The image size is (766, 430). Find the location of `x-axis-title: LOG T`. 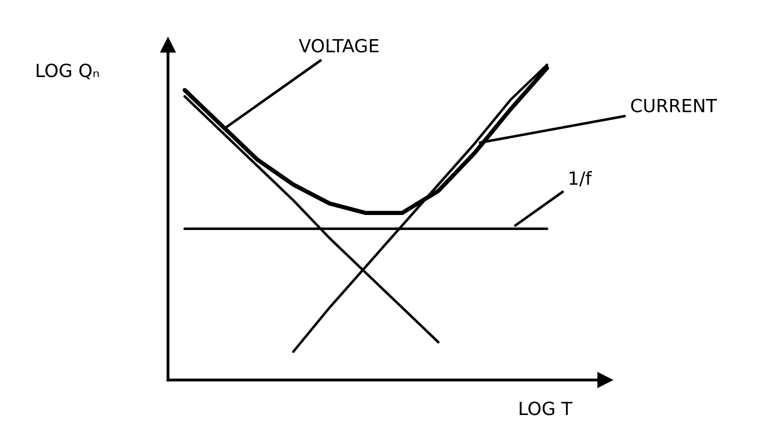

x-axis-title: LOG T is located at coordinates (546, 409).